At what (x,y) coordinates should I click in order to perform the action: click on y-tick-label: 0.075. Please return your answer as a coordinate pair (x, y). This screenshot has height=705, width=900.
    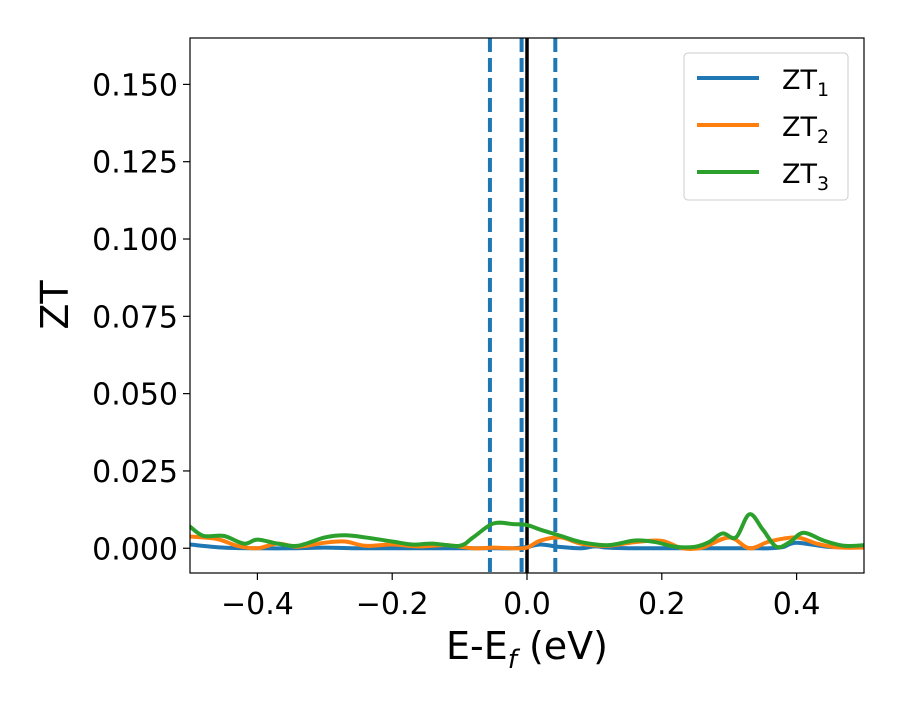
    Looking at the image, I should click on (135, 317).